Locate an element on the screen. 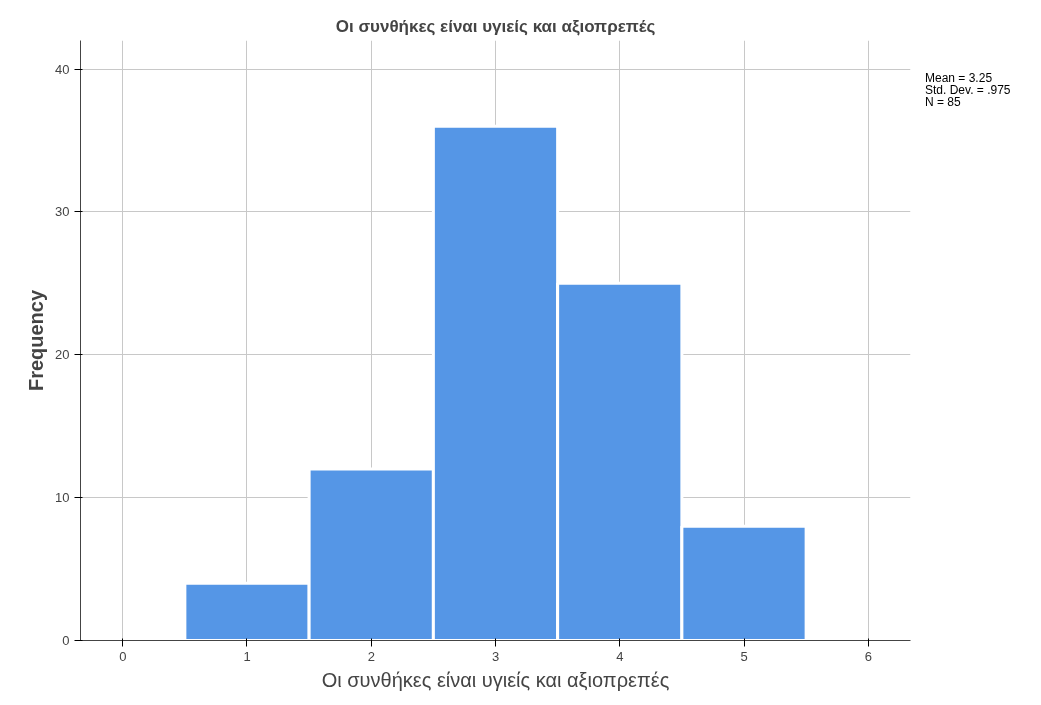 The height and width of the screenshot is (705, 1041). text: Mean = 3.25 is located at coordinates (959, 78).